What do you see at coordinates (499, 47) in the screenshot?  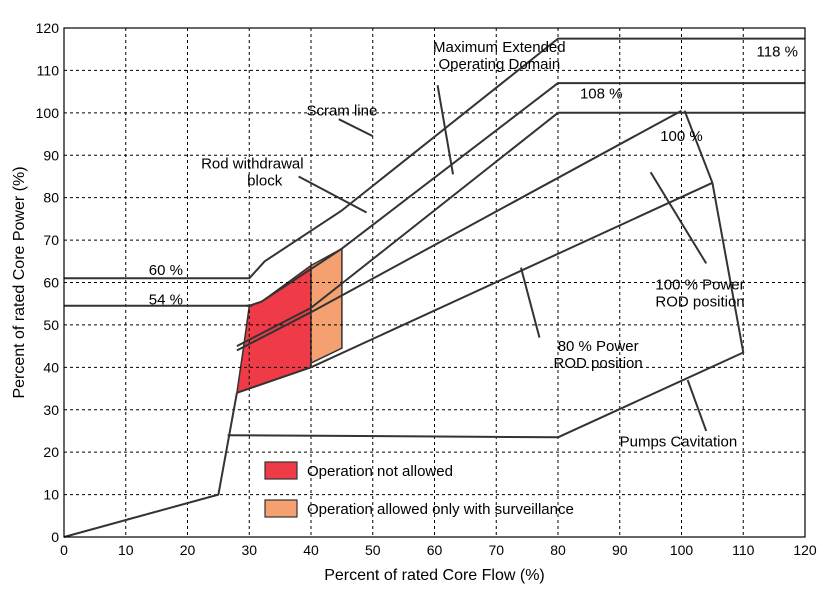 I see `annotation-0: Maximum Extended` at bounding box center [499, 47].